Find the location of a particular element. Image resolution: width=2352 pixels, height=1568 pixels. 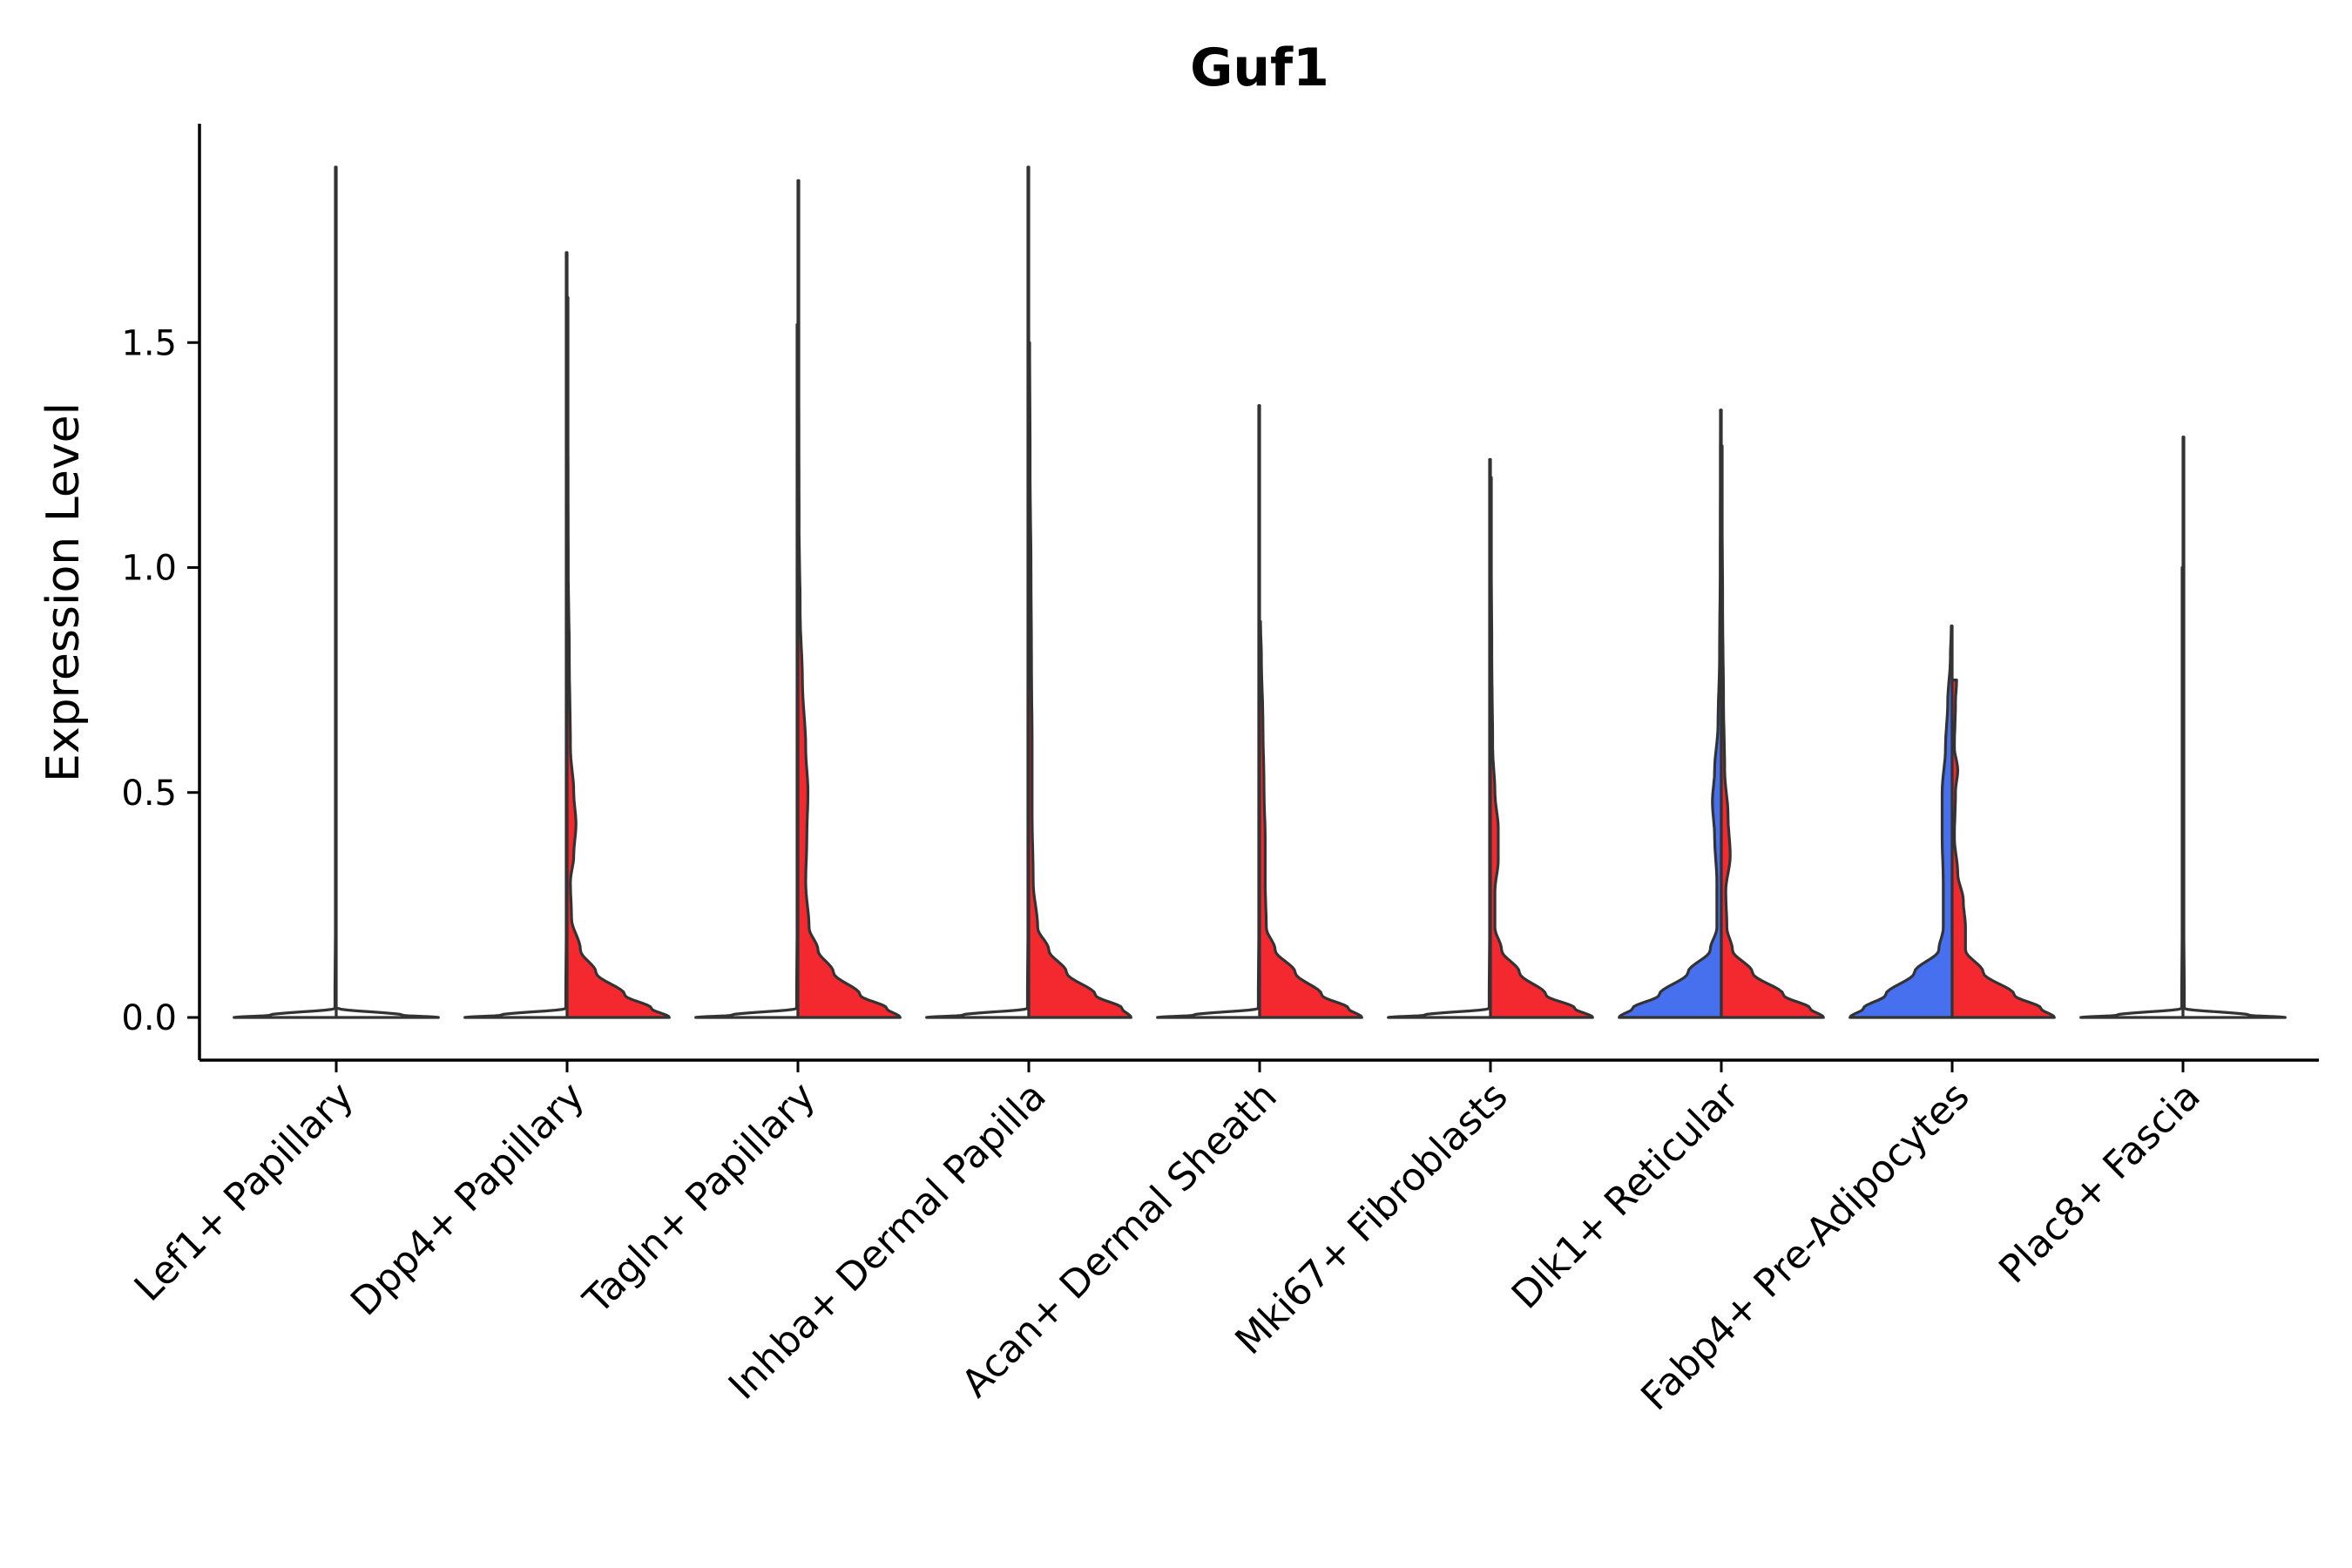

x-tick-label-plac8-fascia: Plac8+ Fascia is located at coordinates (2099, 1183).